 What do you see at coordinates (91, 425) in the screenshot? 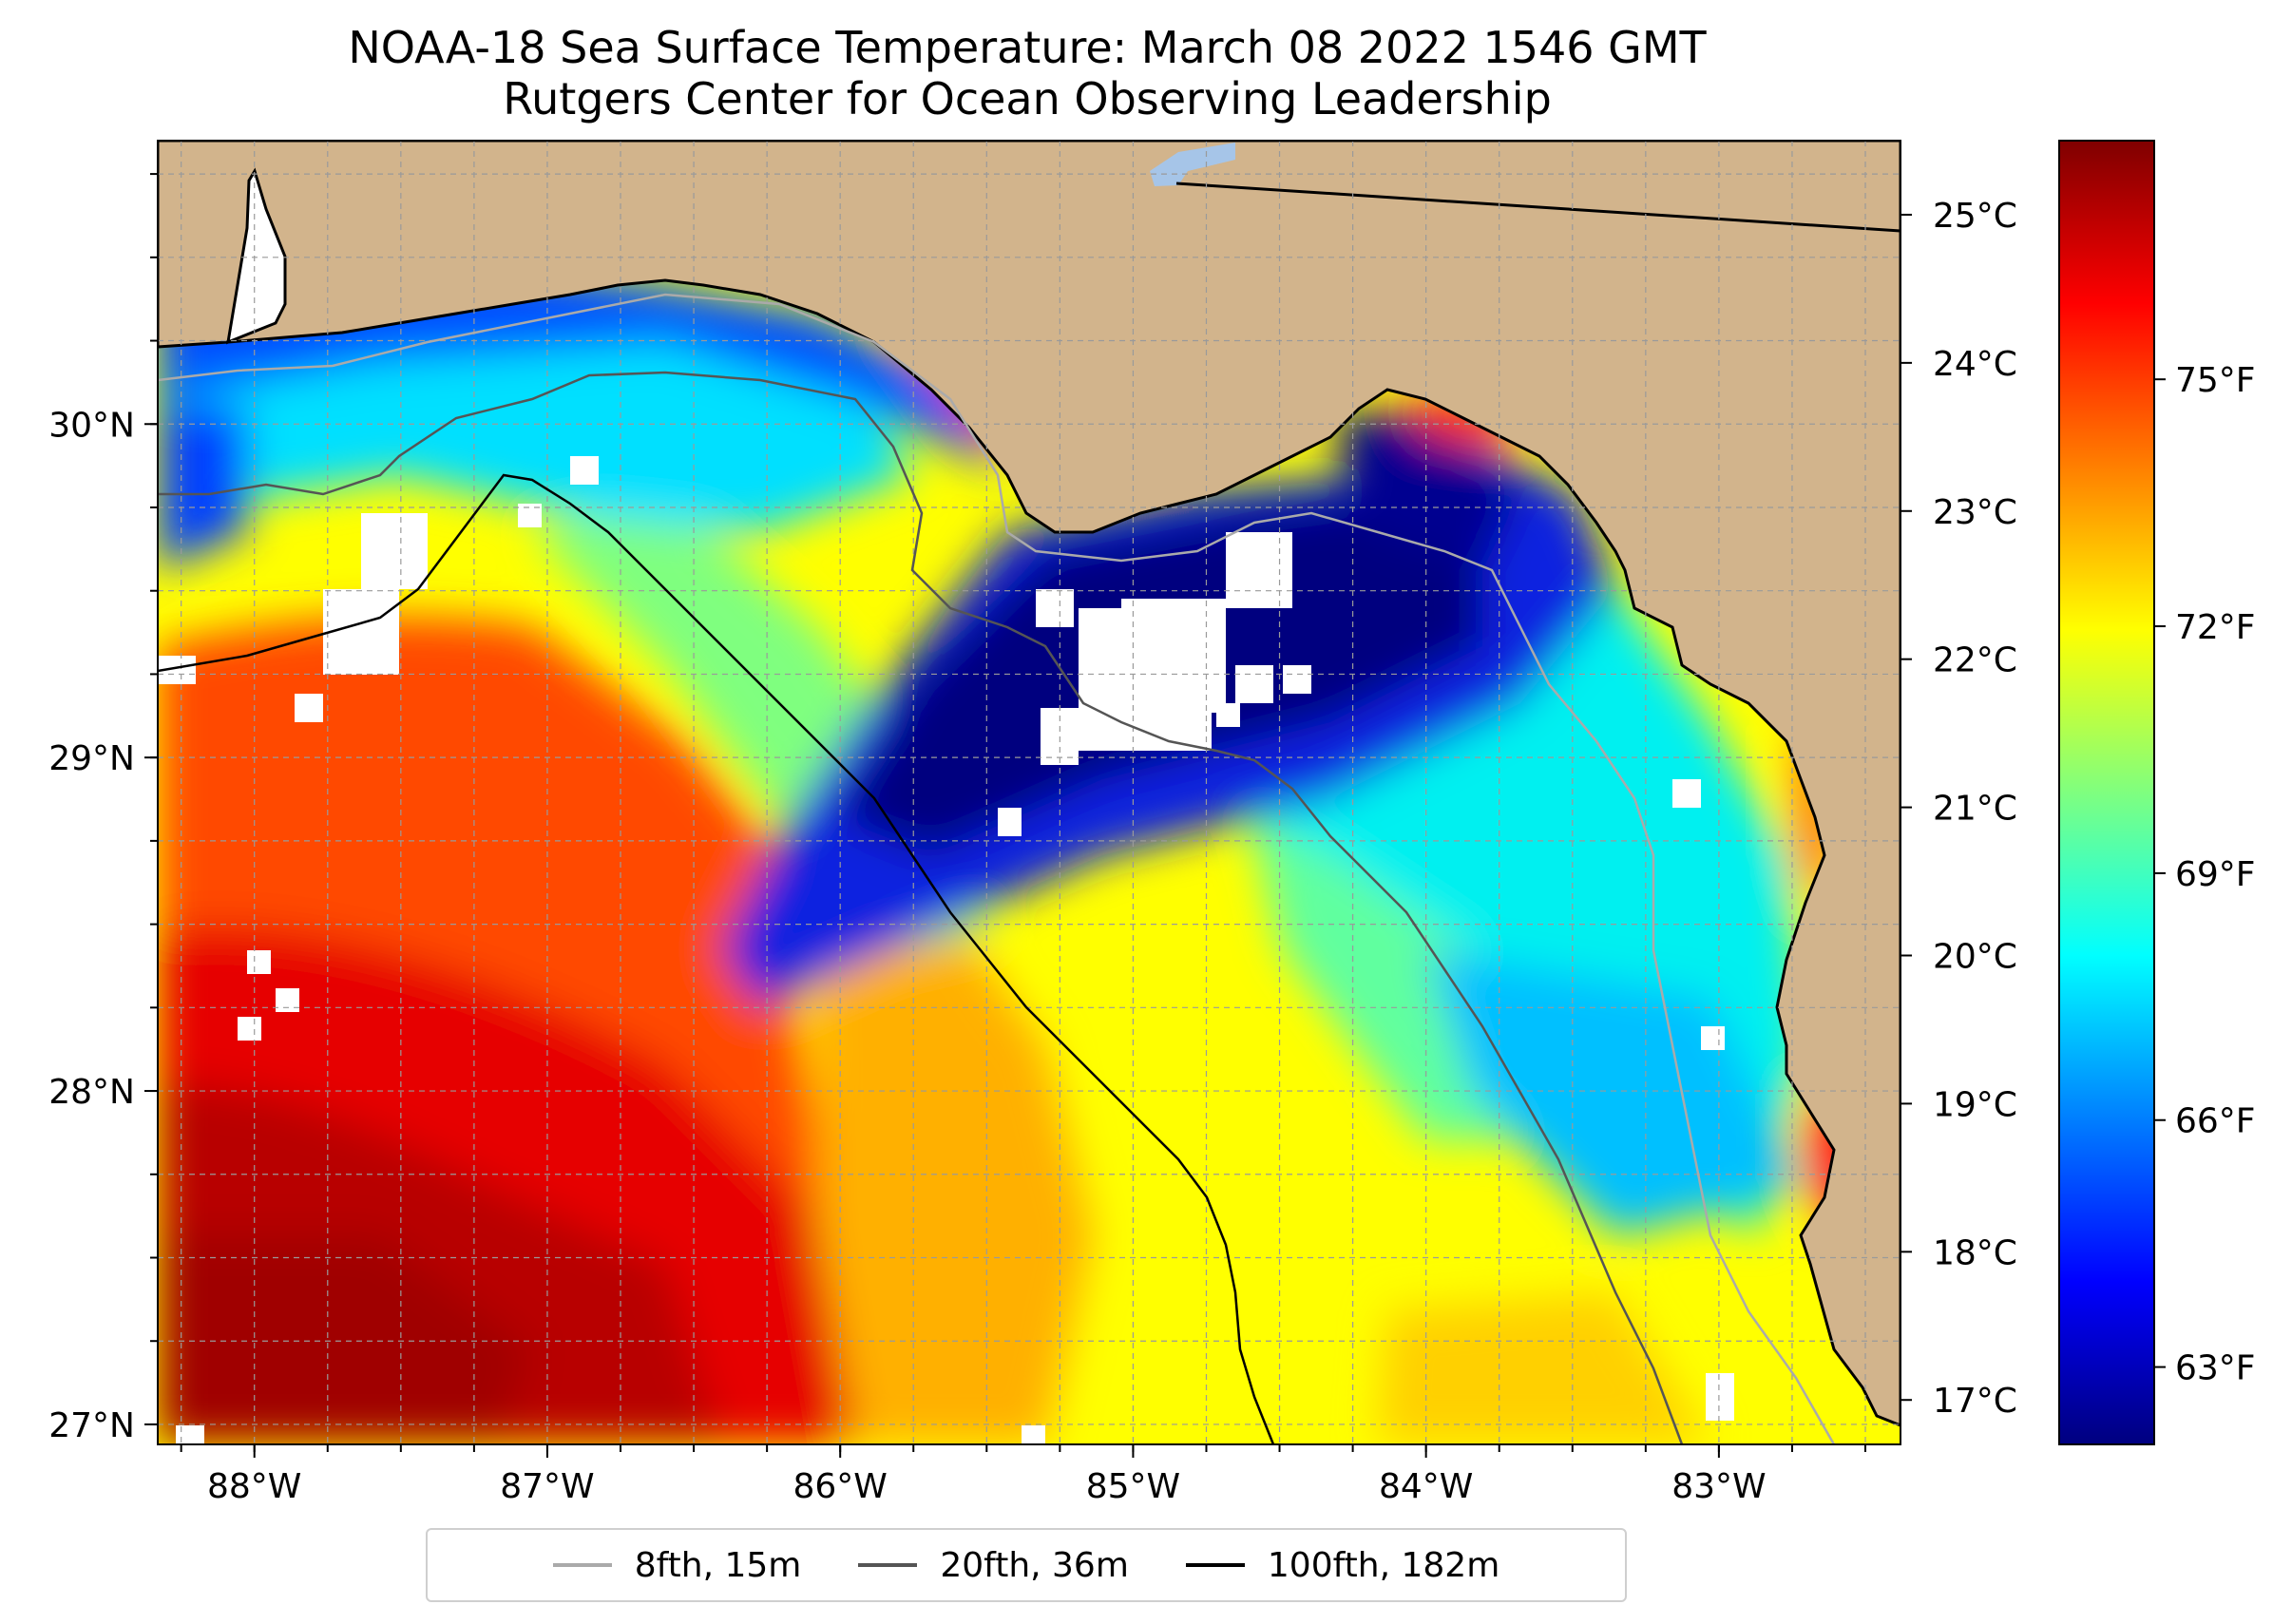
I see `lat-tick-label: 30°N` at bounding box center [91, 425].